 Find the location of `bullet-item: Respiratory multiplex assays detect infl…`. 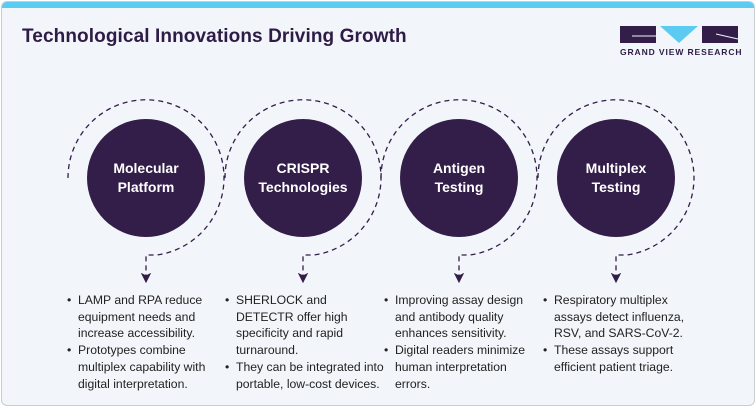

bullet-item: Respiratory multiplex assays detect infl… is located at coordinates (625, 317).